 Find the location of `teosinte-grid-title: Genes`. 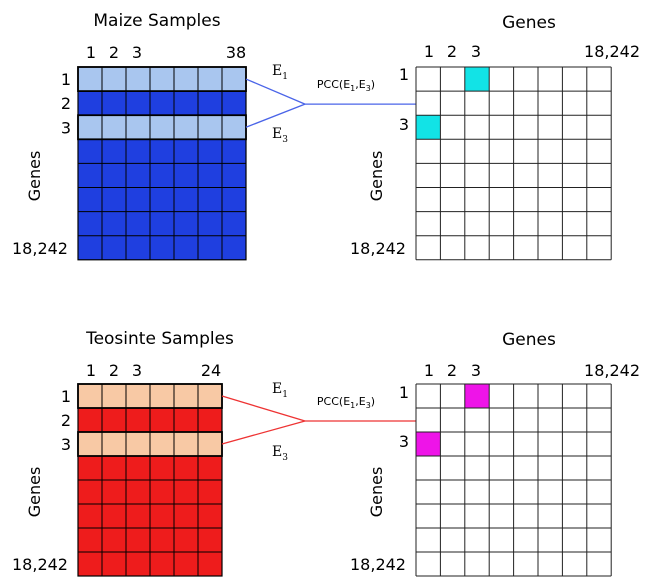

teosinte-grid-title: Genes is located at coordinates (529, 340).